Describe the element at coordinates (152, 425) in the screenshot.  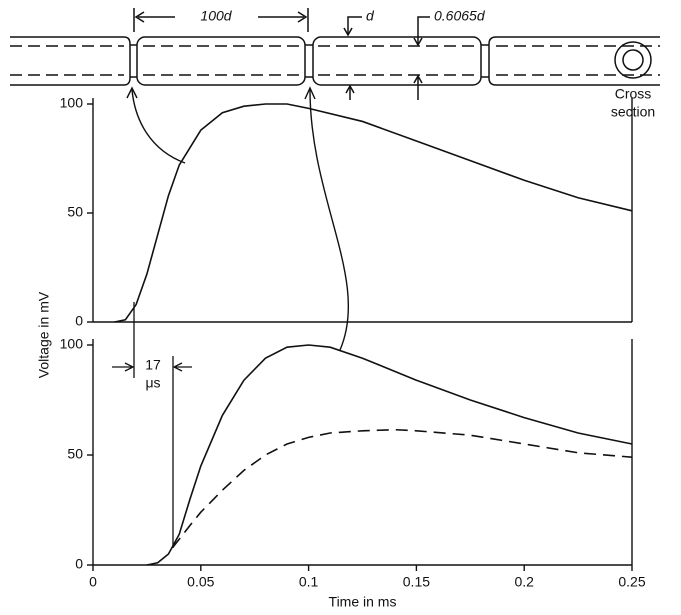
I see `delay-marker` at that location.